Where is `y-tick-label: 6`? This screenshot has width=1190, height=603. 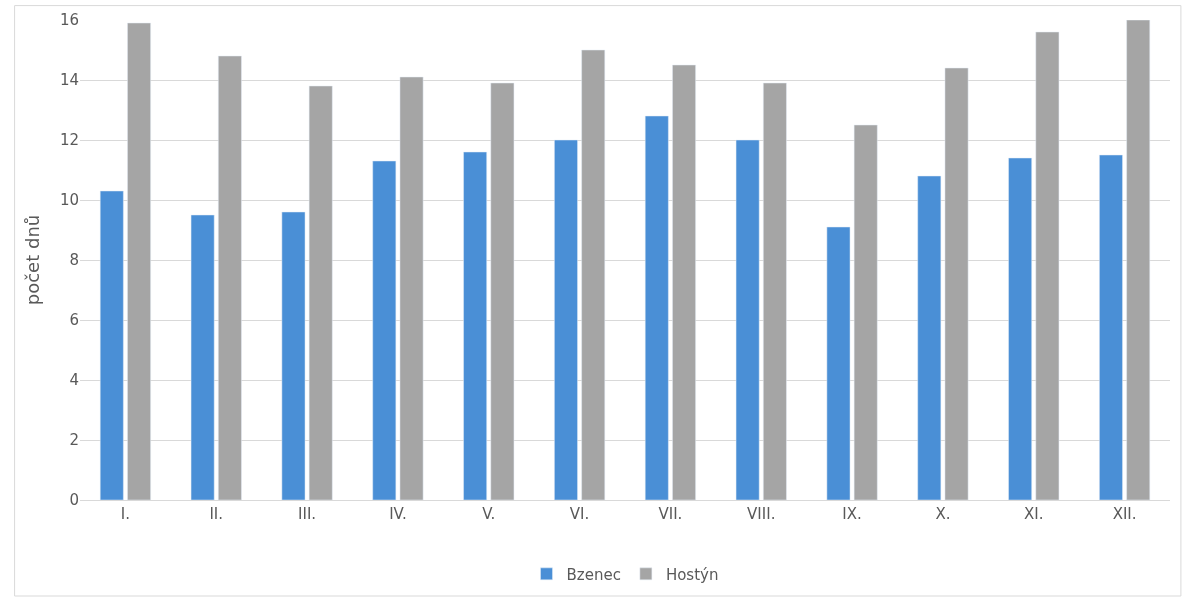 y-tick-label: 6 is located at coordinates (74, 320).